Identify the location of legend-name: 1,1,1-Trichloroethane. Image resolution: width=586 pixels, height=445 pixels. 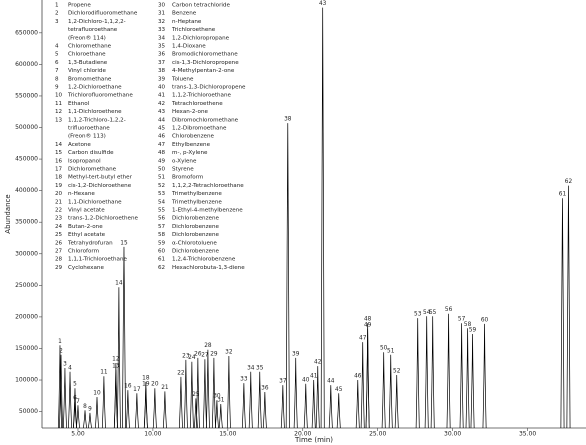
(98, 260).